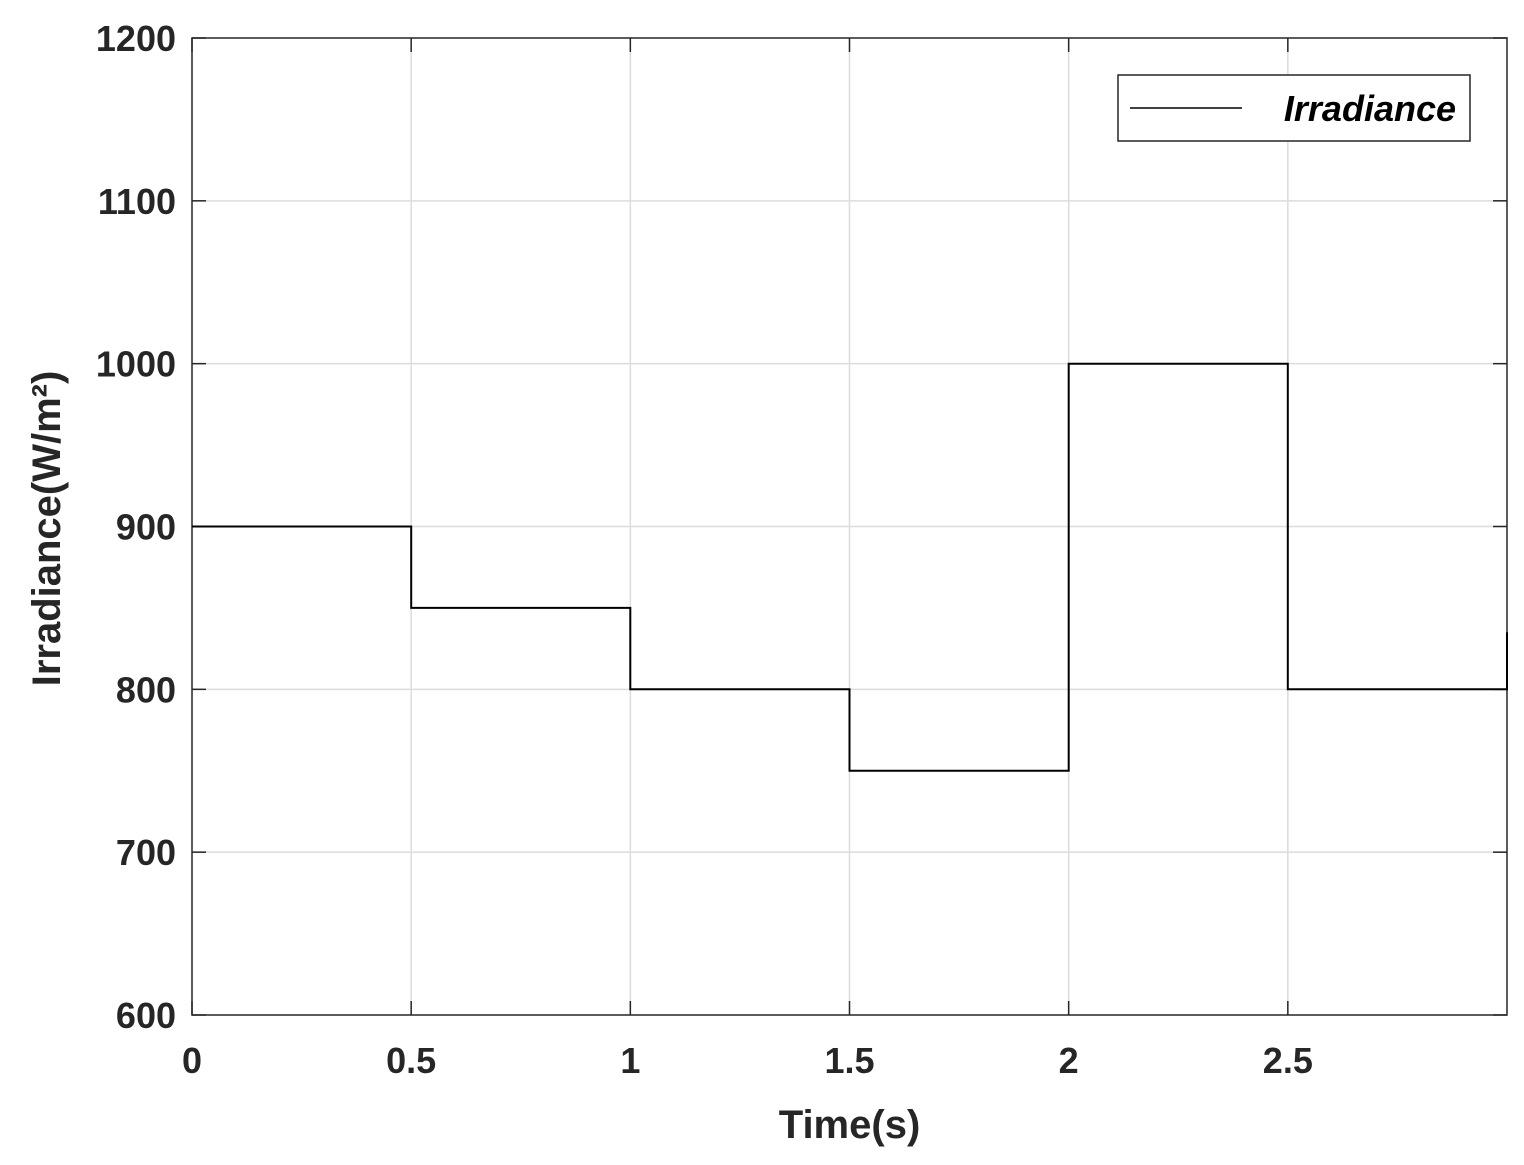  I want to click on legend: Irradiance, so click(1294, 108).